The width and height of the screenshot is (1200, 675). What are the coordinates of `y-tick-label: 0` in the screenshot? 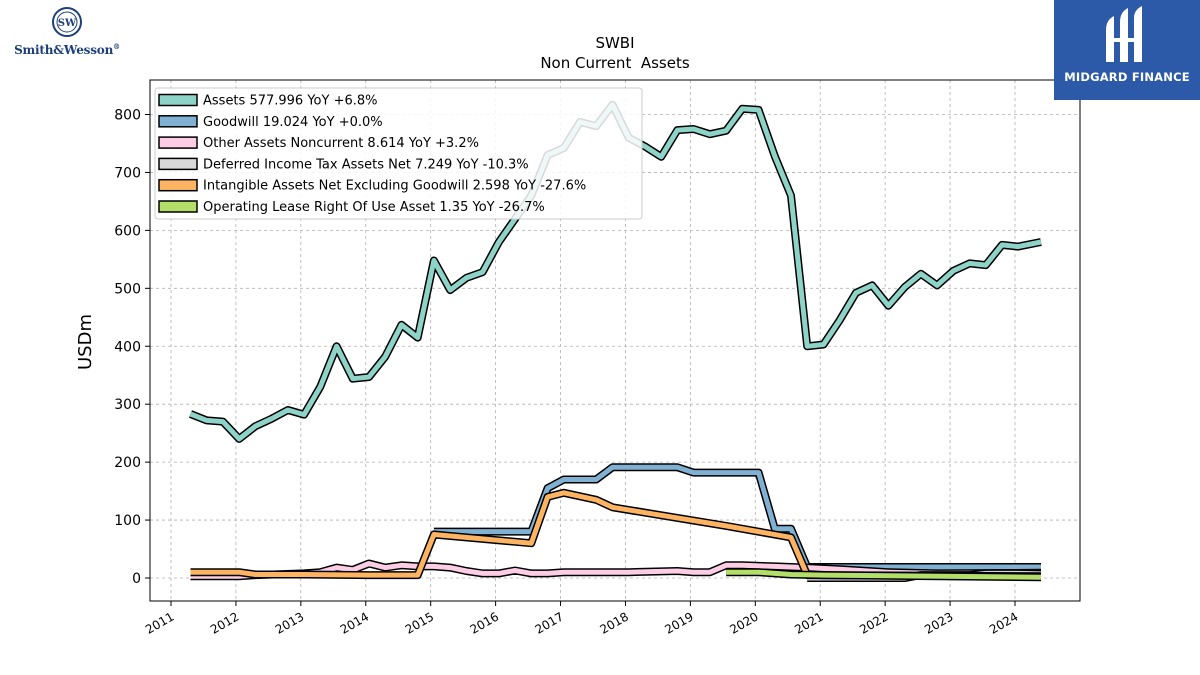 It's located at (136, 579).